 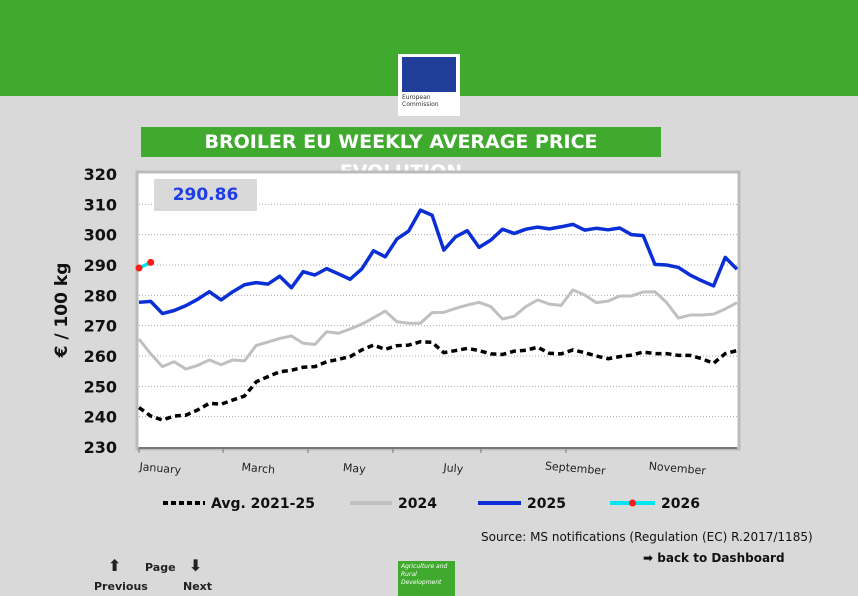 What do you see at coordinates (632, 503) in the screenshot?
I see `legend-marker` at bounding box center [632, 503].